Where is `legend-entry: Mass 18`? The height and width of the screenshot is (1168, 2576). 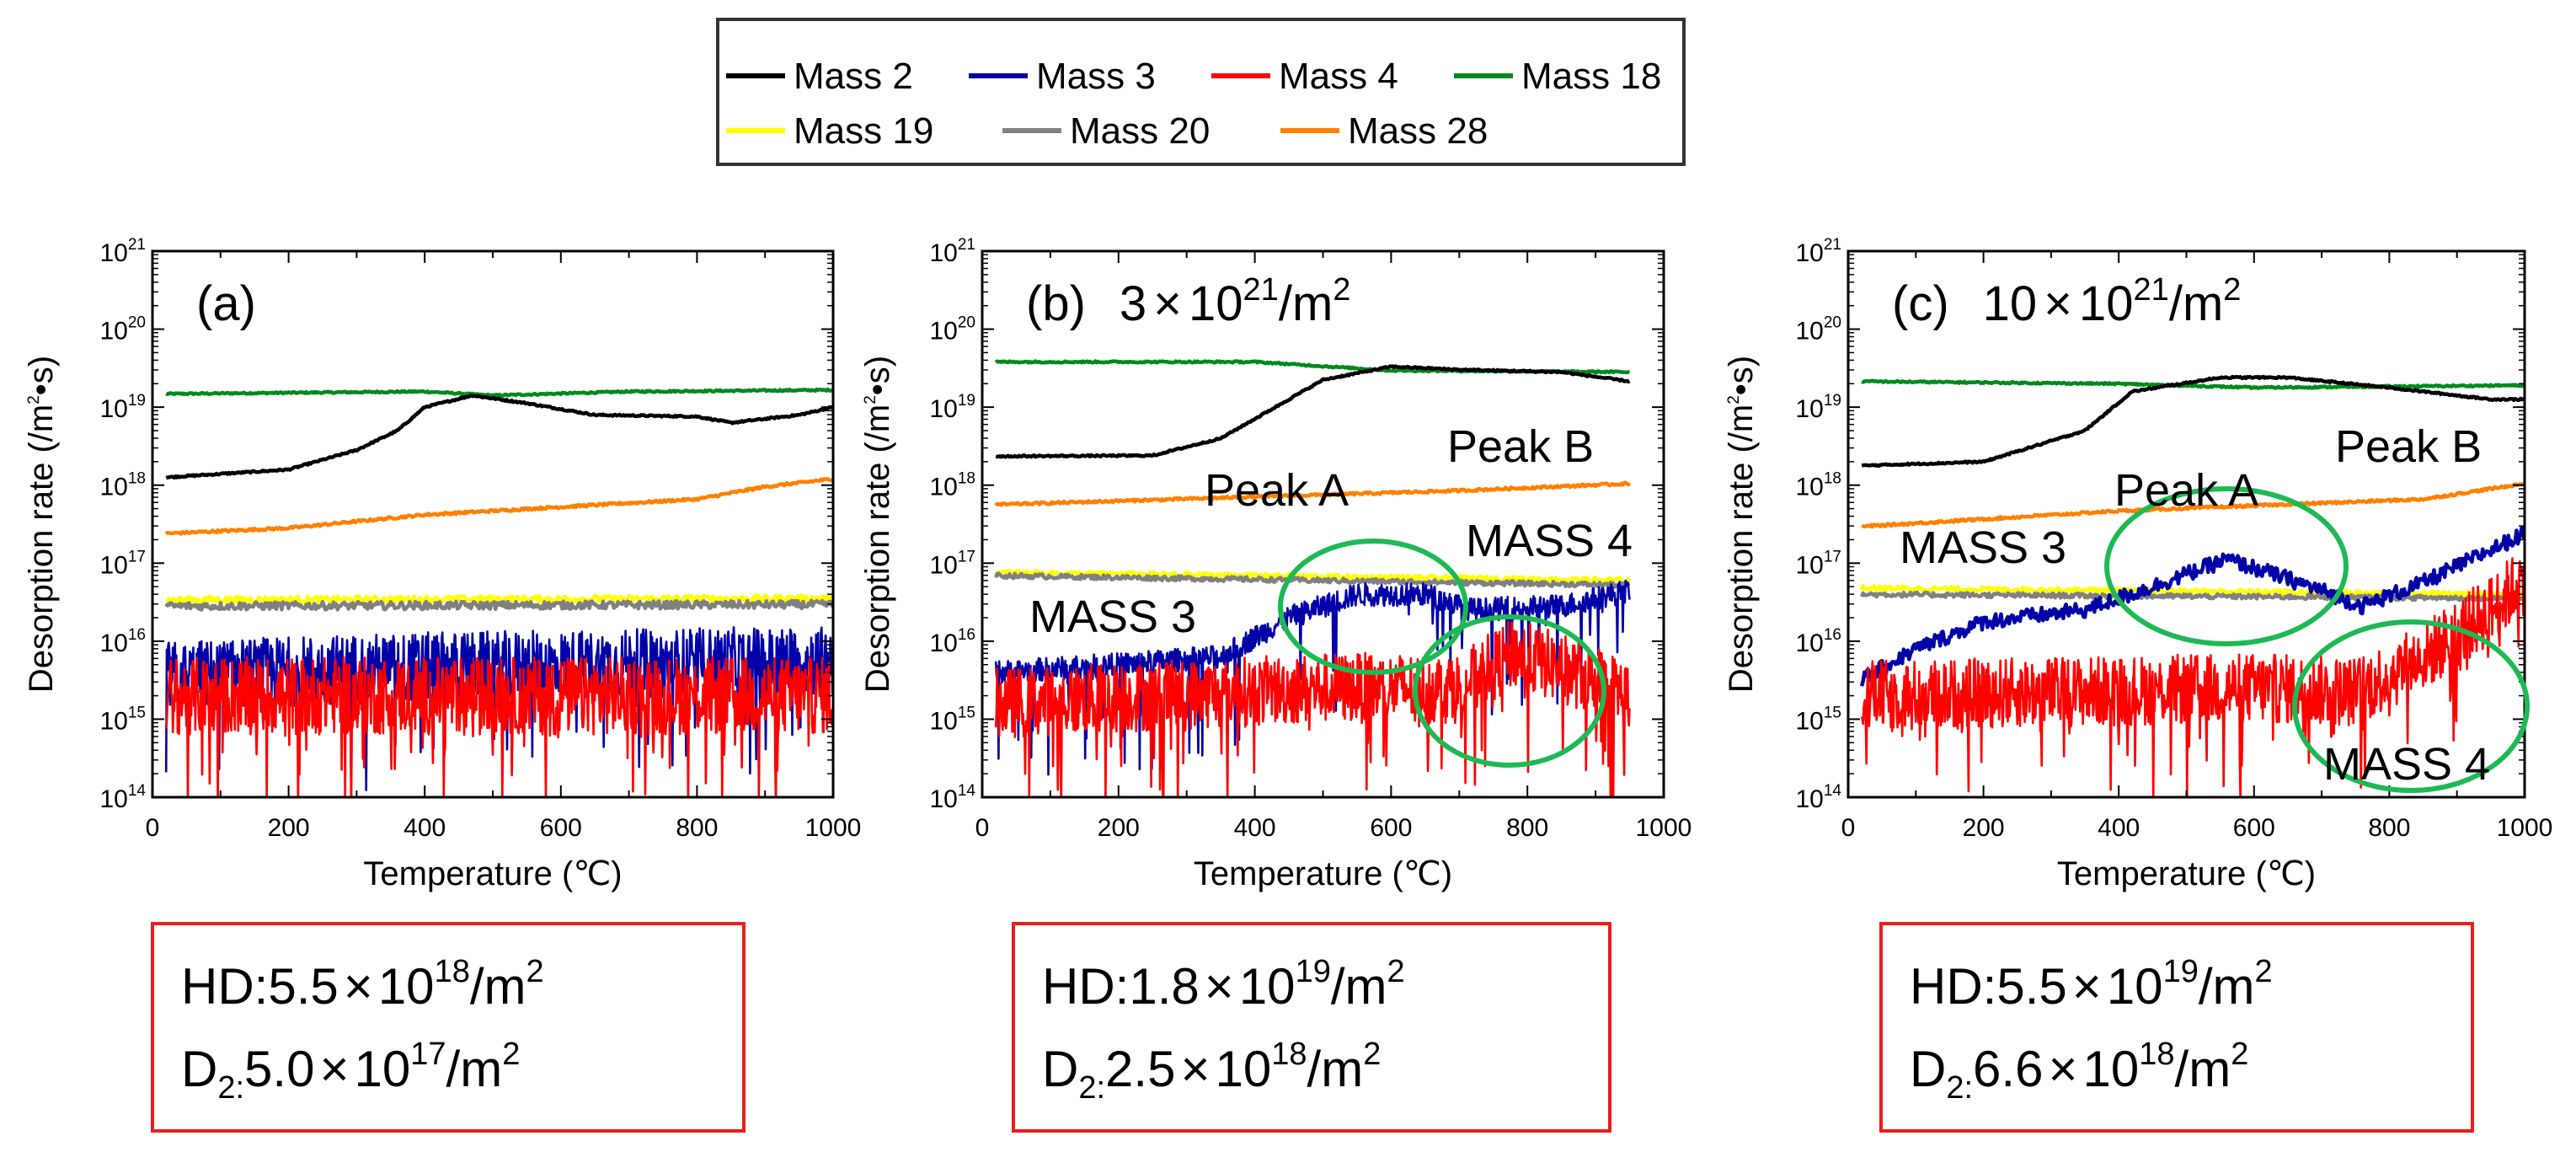 legend-entry: Mass 18 is located at coordinates (1557, 76).